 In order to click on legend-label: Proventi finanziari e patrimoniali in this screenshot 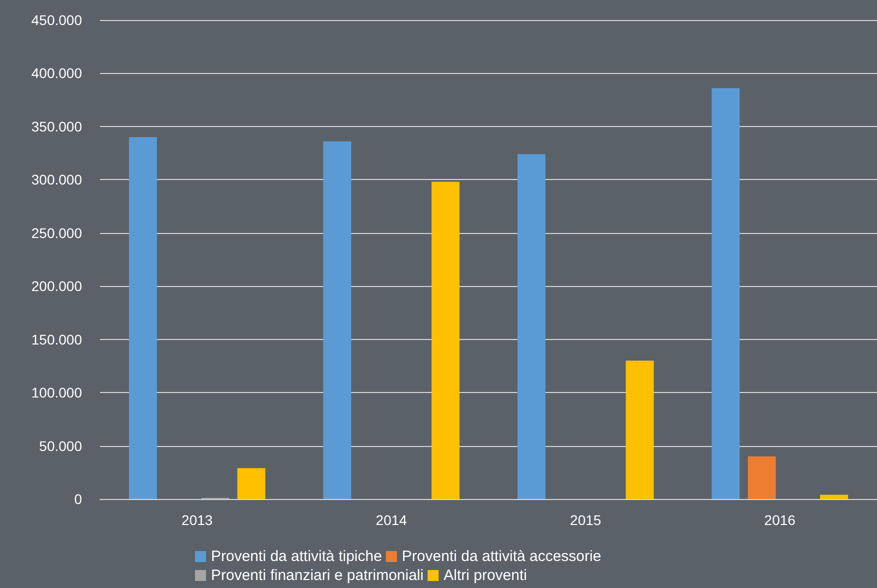, I will do `click(317, 575)`.